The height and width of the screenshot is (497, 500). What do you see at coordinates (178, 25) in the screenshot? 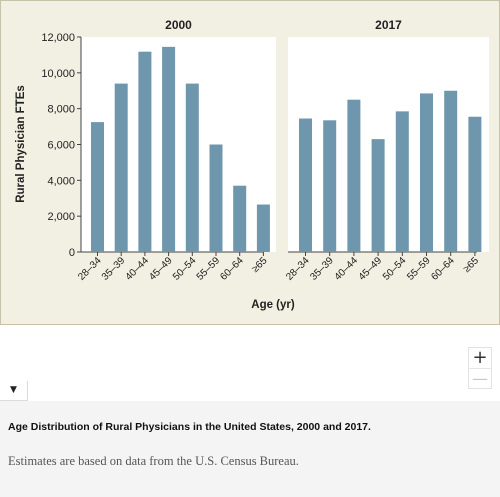
I see `panel-title: 2000` at bounding box center [178, 25].